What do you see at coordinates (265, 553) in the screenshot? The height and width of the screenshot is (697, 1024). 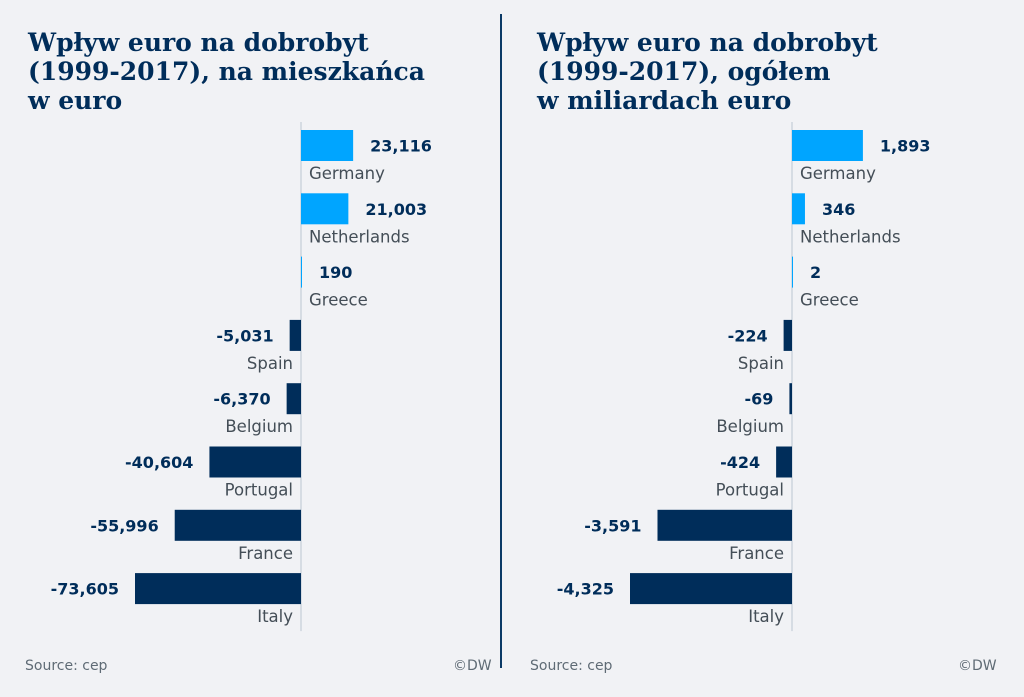 I see `left-category-label-france: France` at bounding box center [265, 553].